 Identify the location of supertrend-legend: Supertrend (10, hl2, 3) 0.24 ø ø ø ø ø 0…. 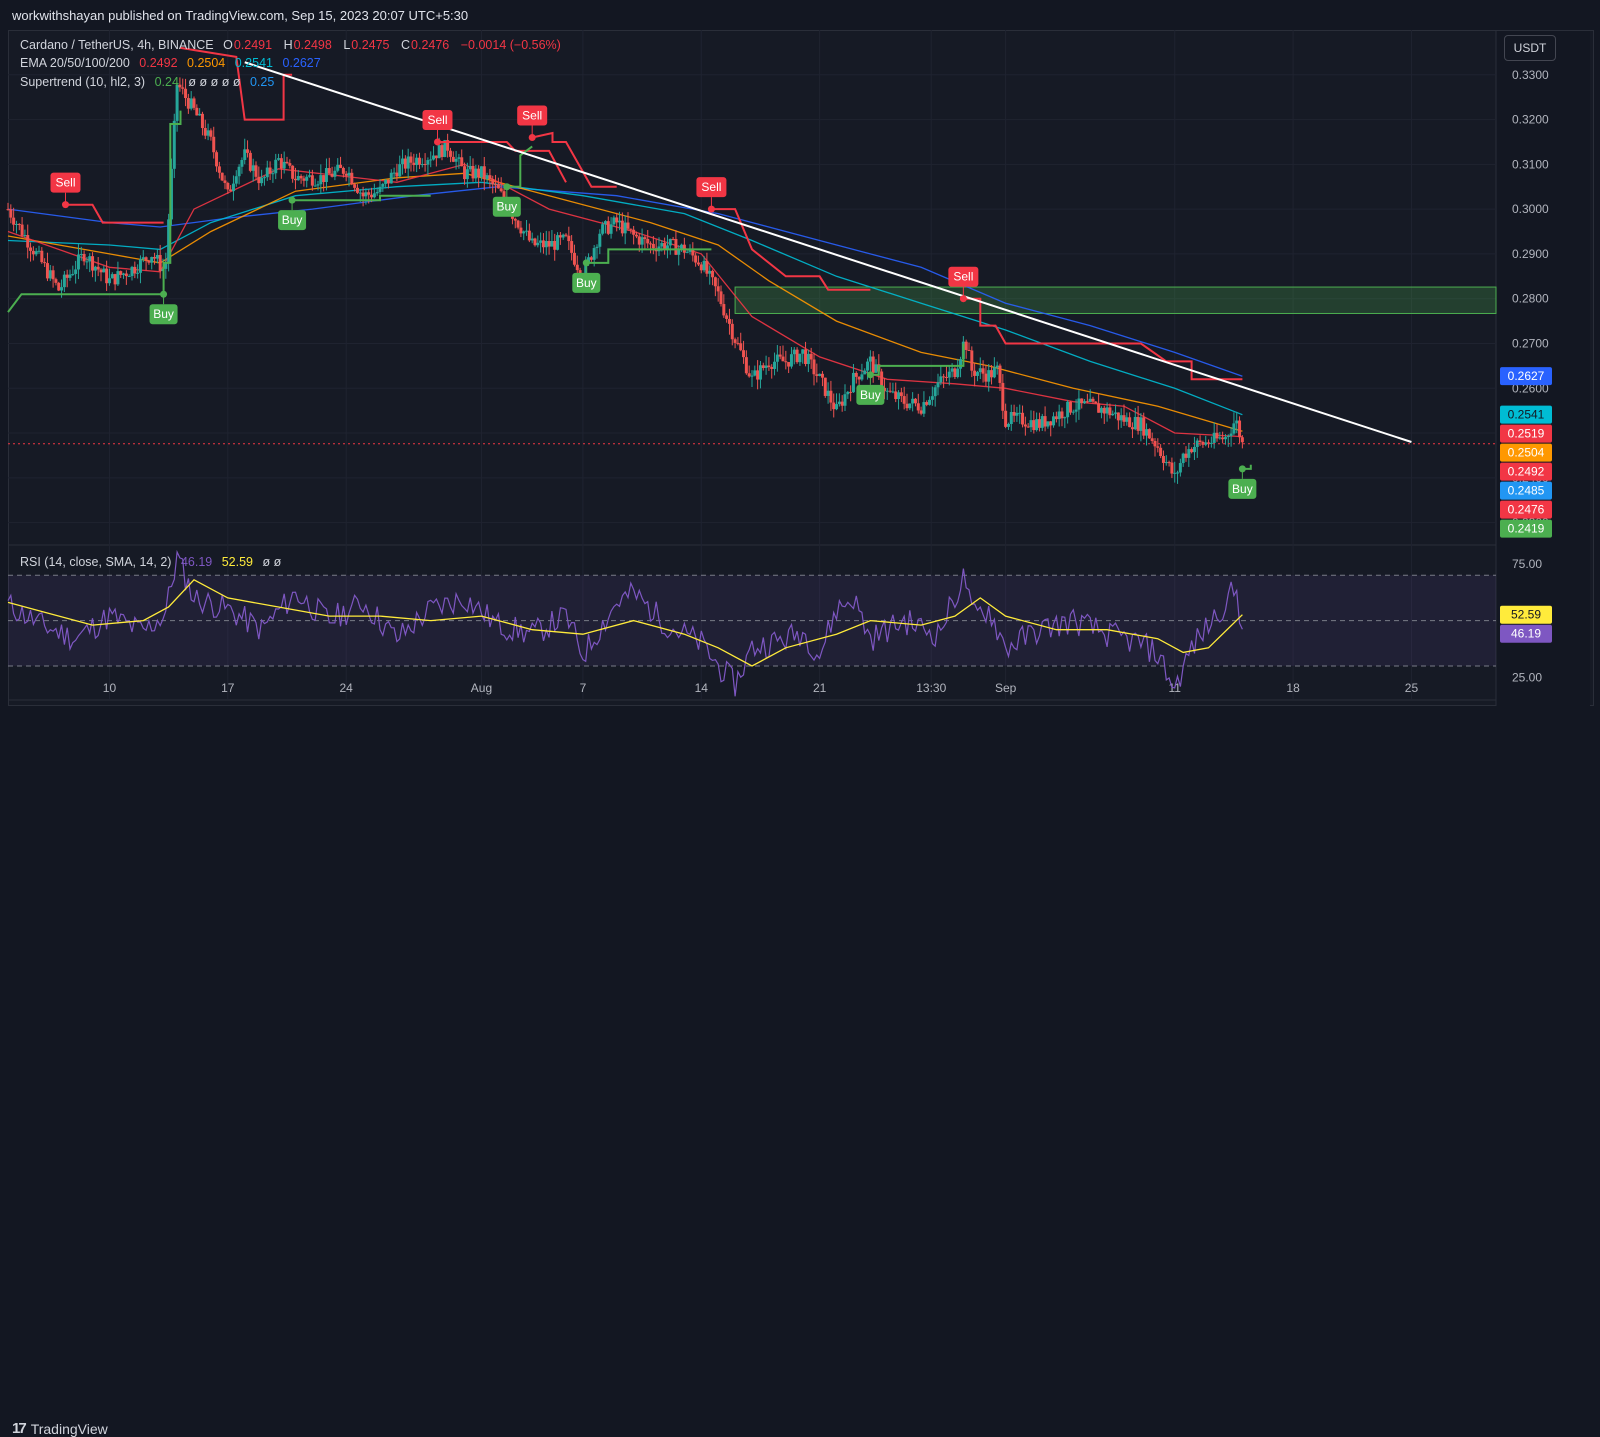
(150, 82).